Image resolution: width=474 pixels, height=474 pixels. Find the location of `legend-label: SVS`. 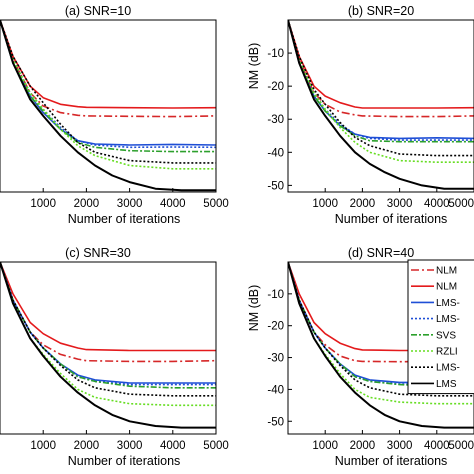

legend-label: SVS is located at coordinates (446, 335).